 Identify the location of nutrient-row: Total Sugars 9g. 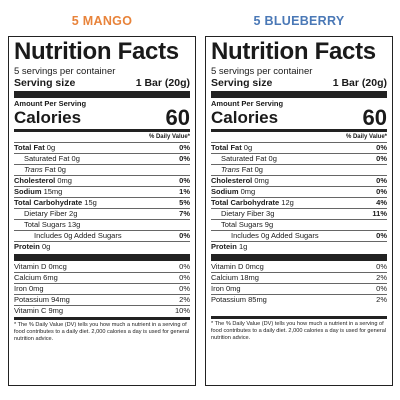
(299, 224).